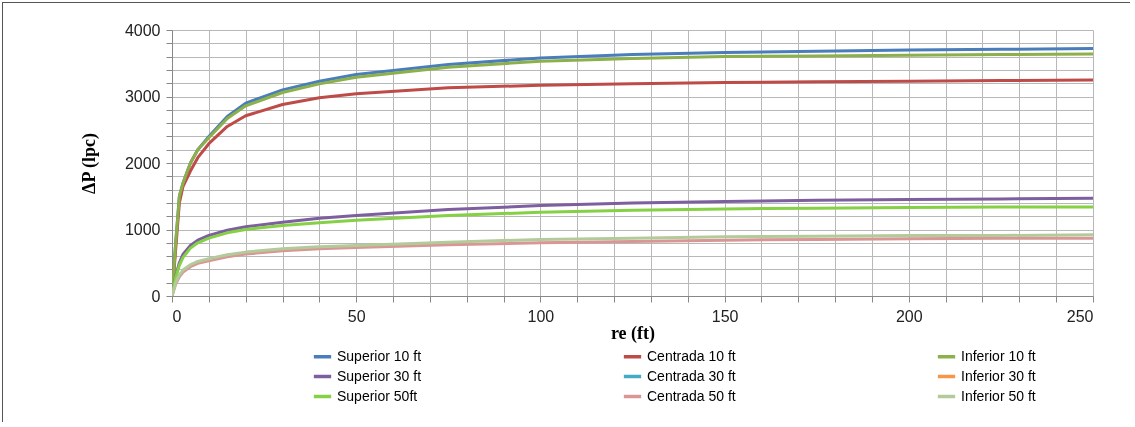 The height and width of the screenshot is (427, 1135). I want to click on legend-label: Superior 50ft, so click(377, 395).